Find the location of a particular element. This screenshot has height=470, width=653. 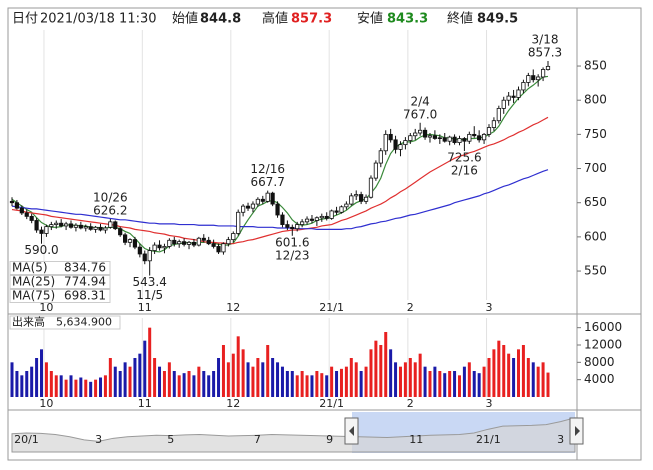

annotation-date: 10/26 is located at coordinates (110, 197).